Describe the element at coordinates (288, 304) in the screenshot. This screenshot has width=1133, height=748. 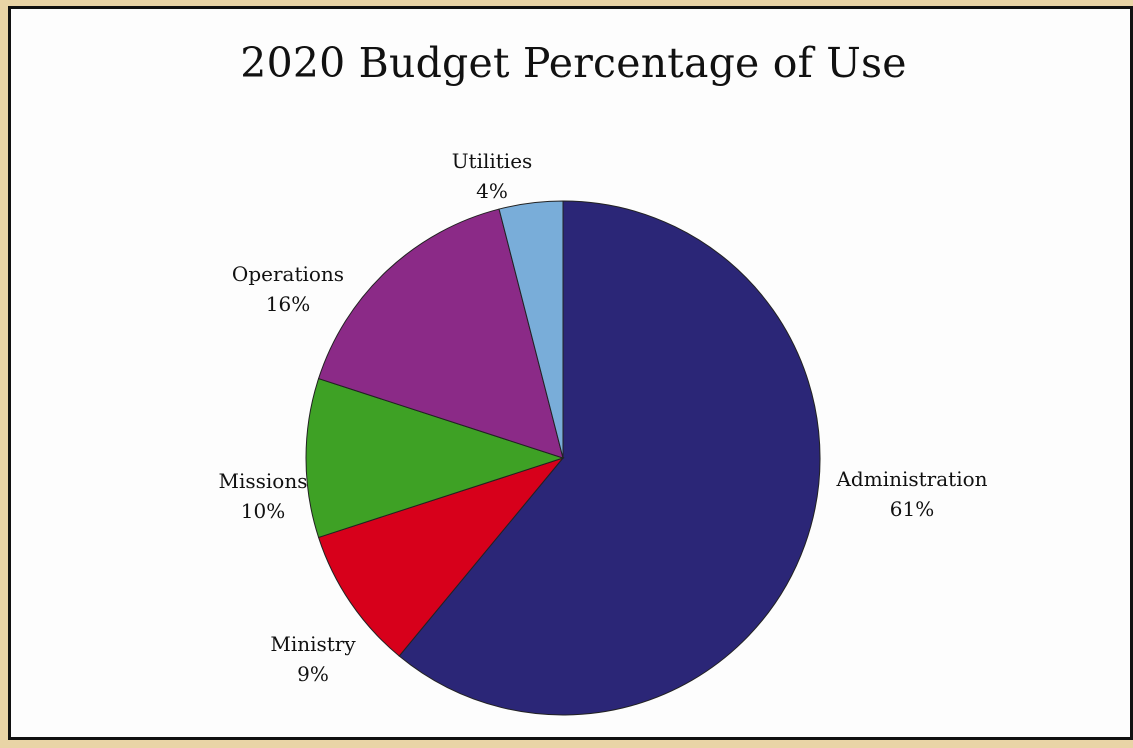
I see `slice-value-label: 16%` at that location.